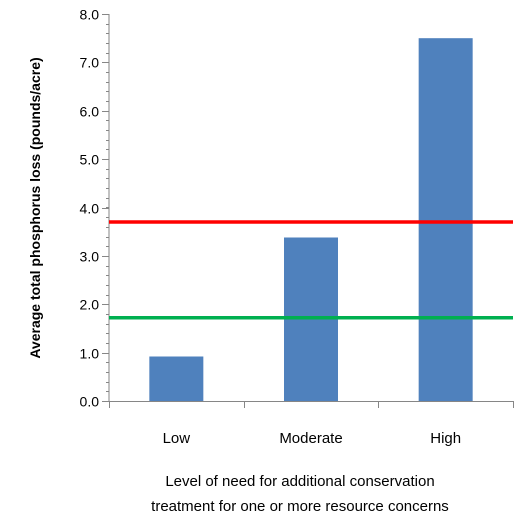 This screenshot has height=520, width=514. I want to click on bar-high, so click(445, 219).